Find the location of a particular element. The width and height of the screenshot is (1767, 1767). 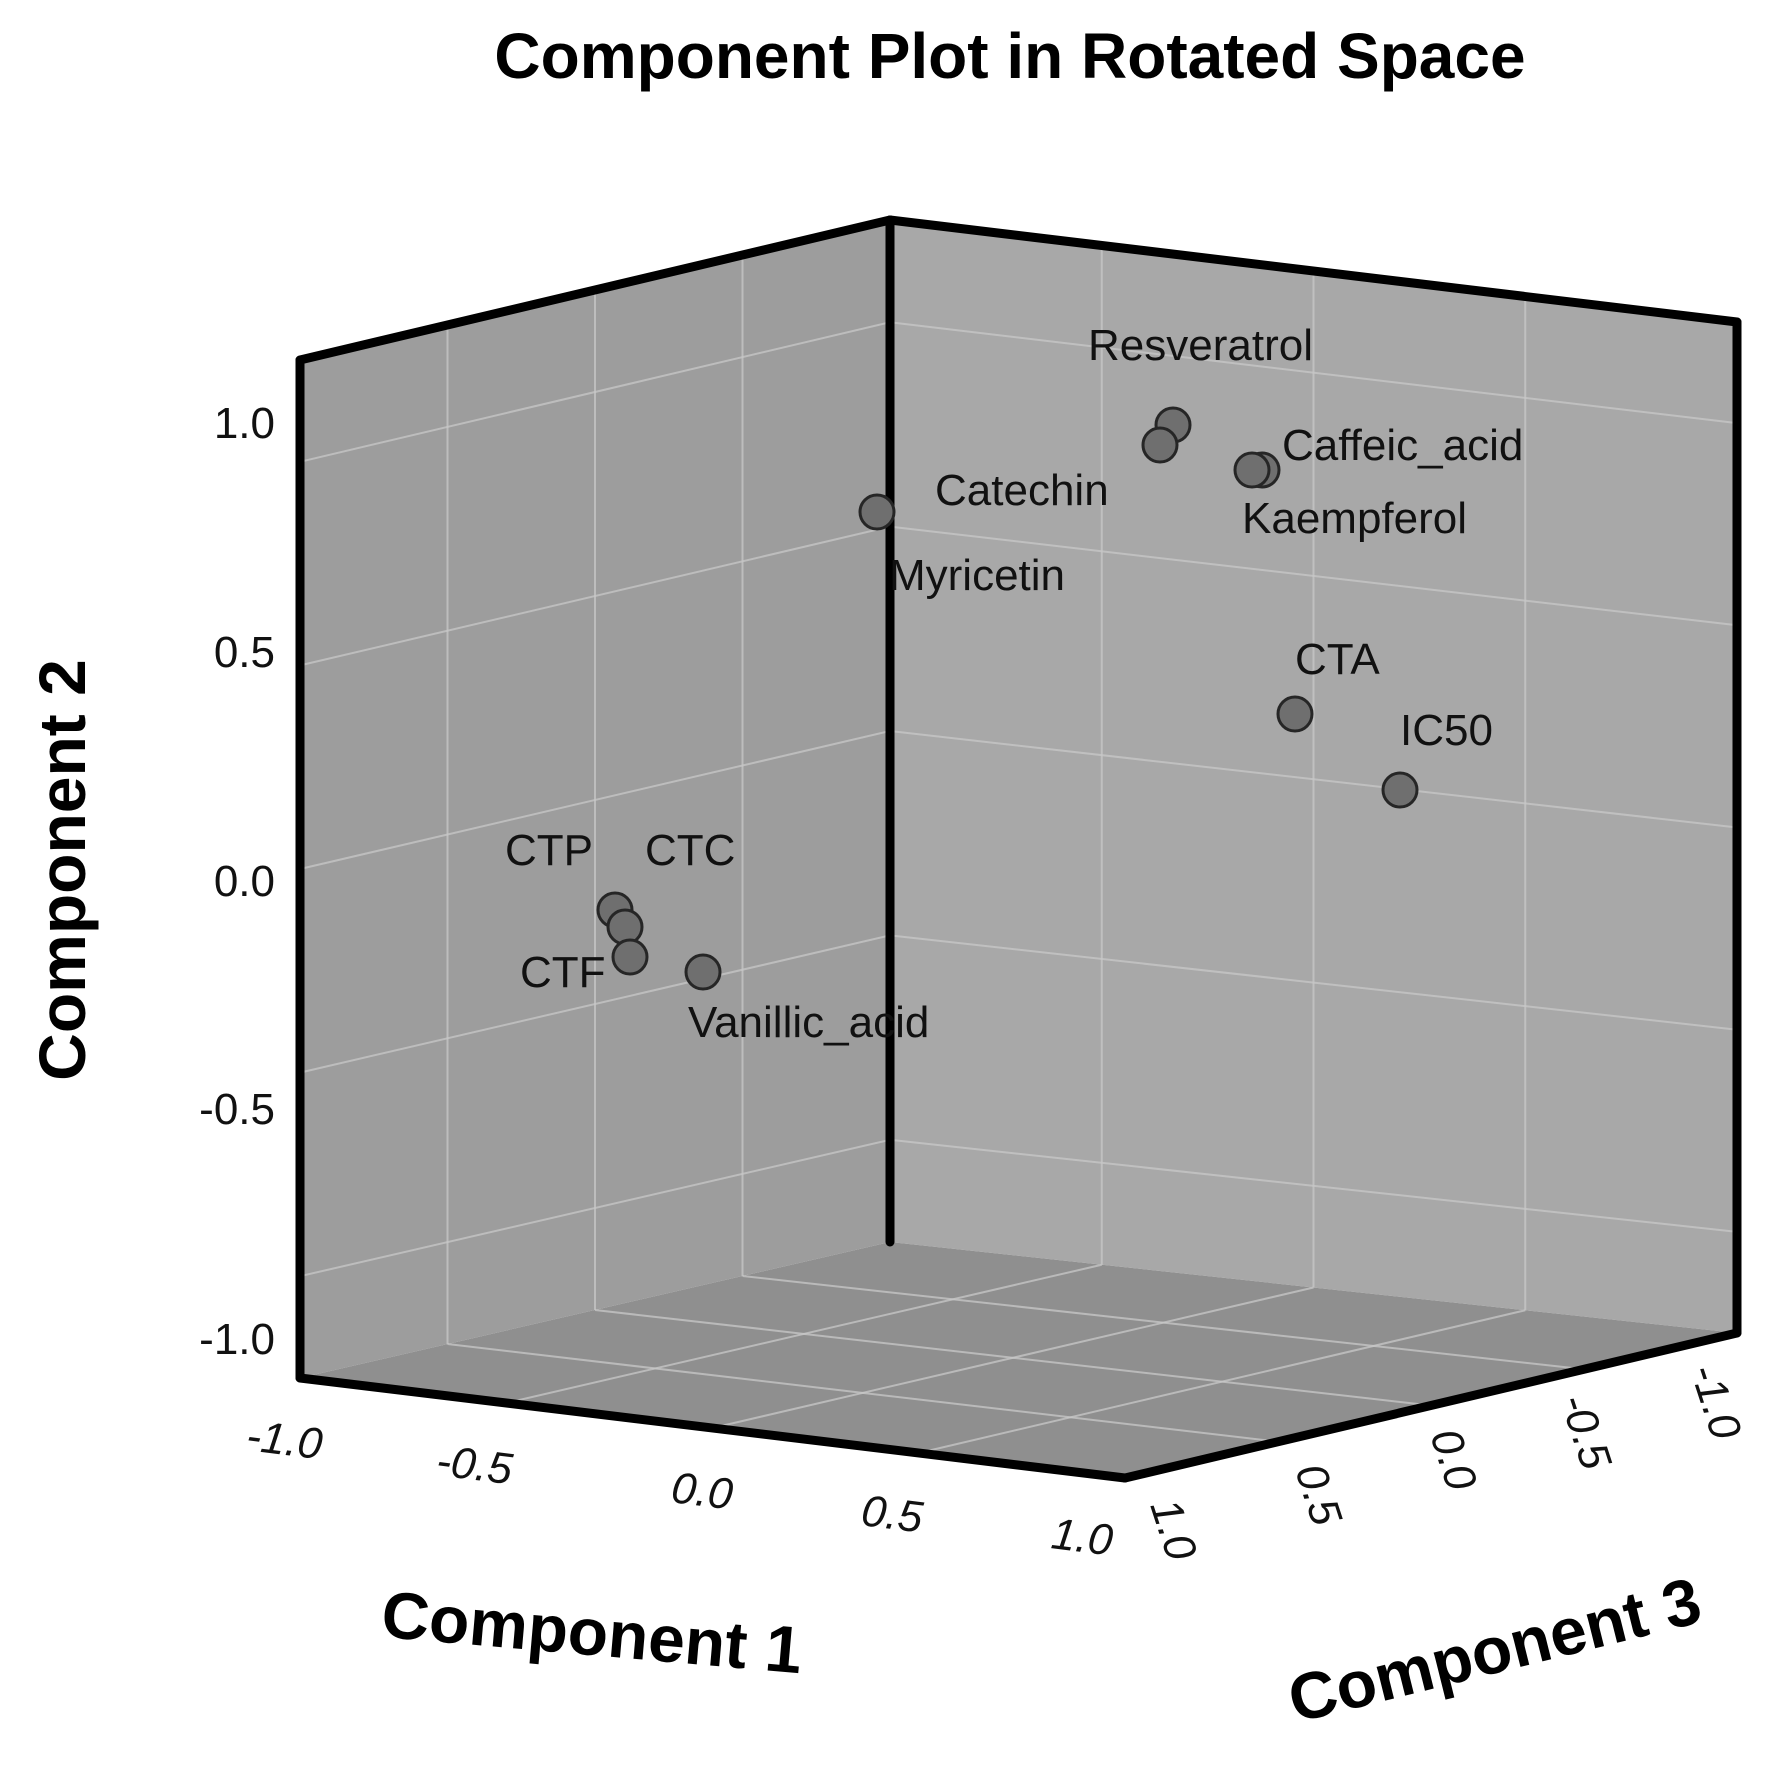

z-tick-label: 0.0 is located at coordinates (1453, 1460).